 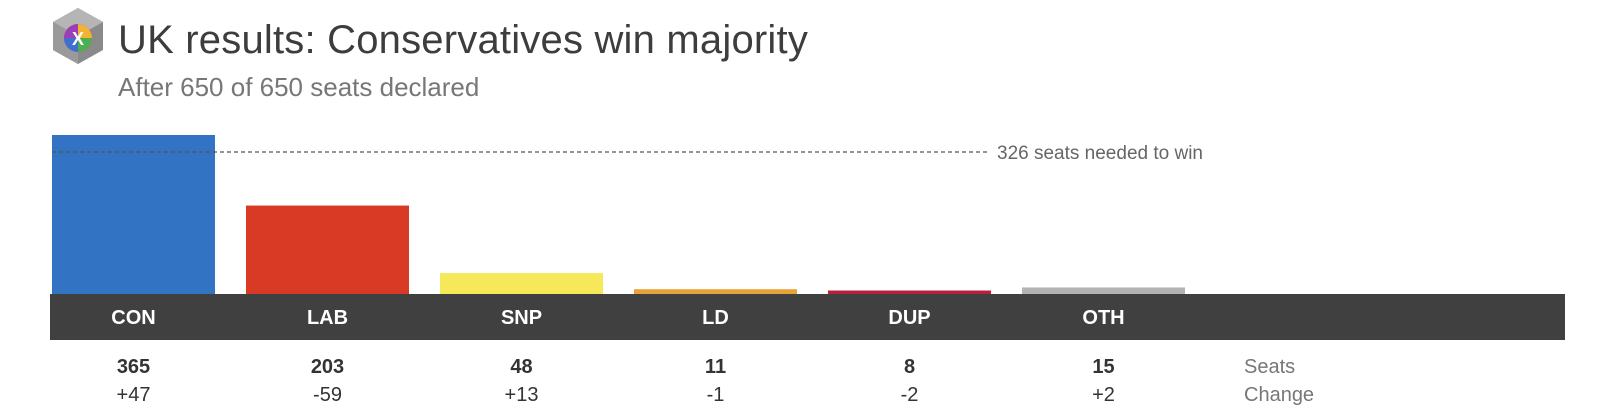 I want to click on change-row-label: Change, so click(x=1279, y=395).